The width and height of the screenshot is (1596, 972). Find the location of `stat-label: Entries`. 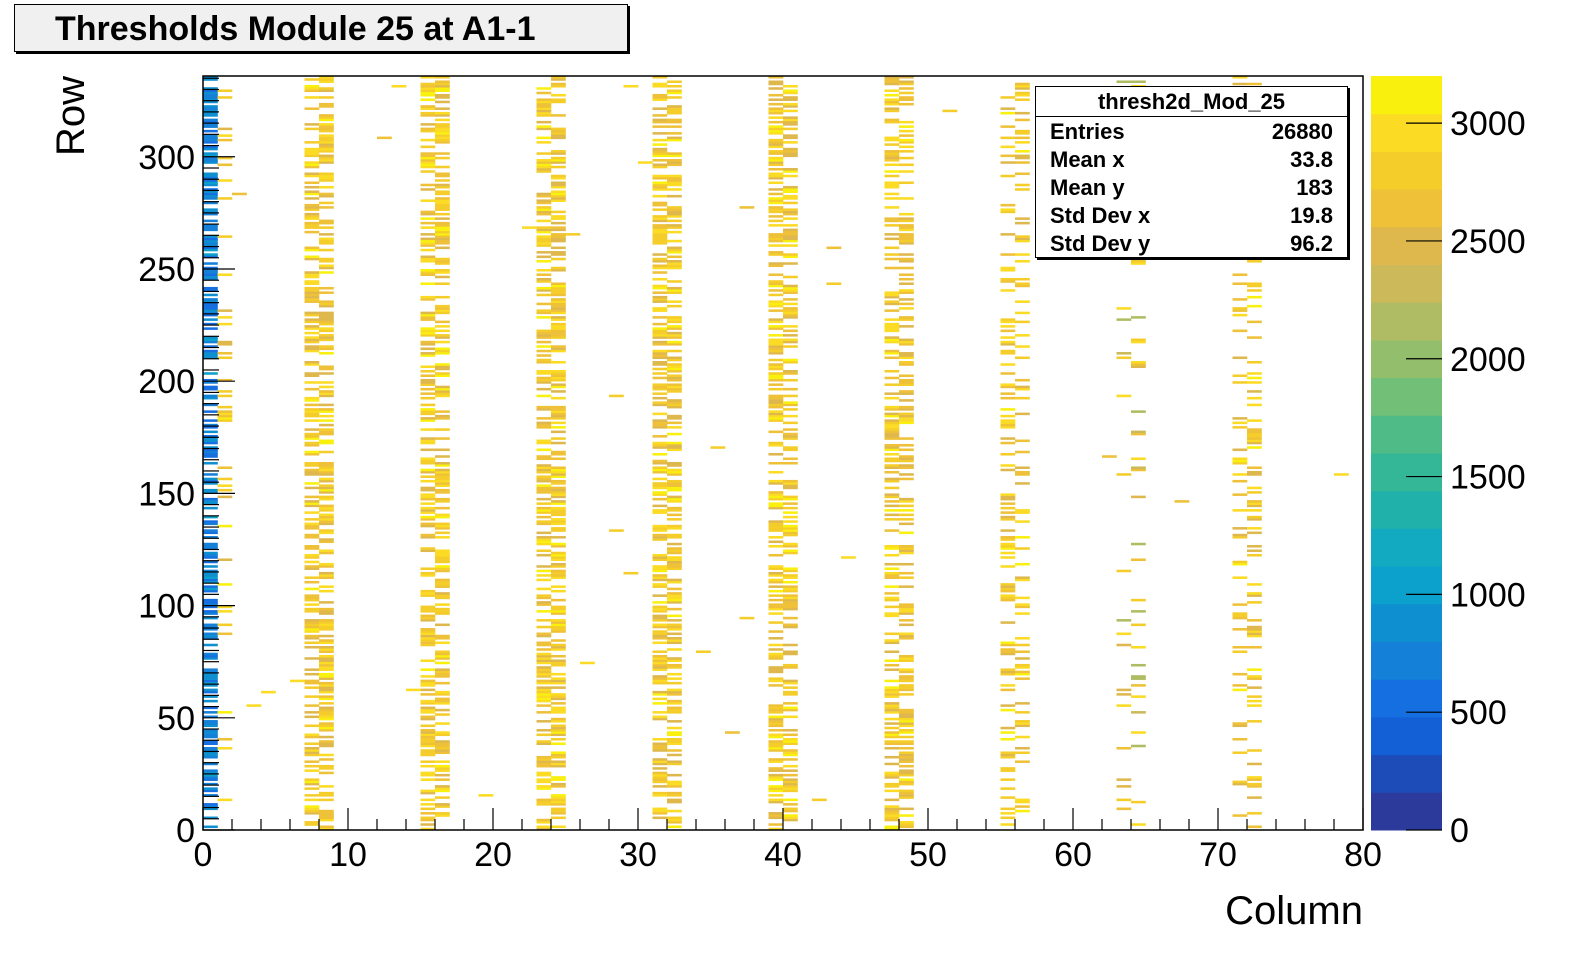

stat-label: Entries is located at coordinates (1087, 131).